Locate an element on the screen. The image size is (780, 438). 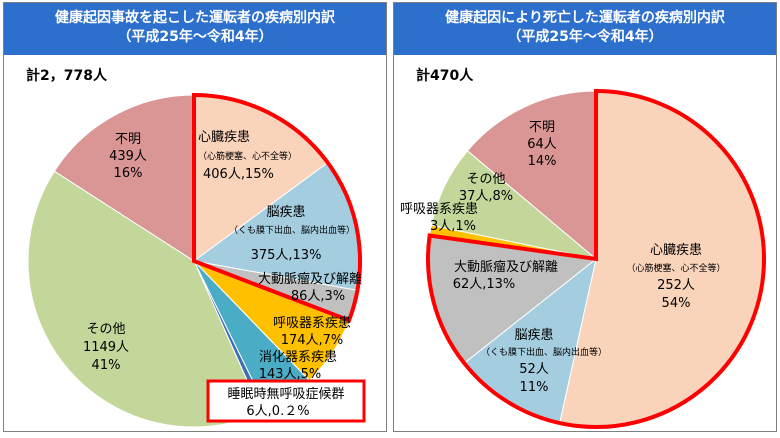
left-label-other-count: 1149人 is located at coordinates (106, 347).